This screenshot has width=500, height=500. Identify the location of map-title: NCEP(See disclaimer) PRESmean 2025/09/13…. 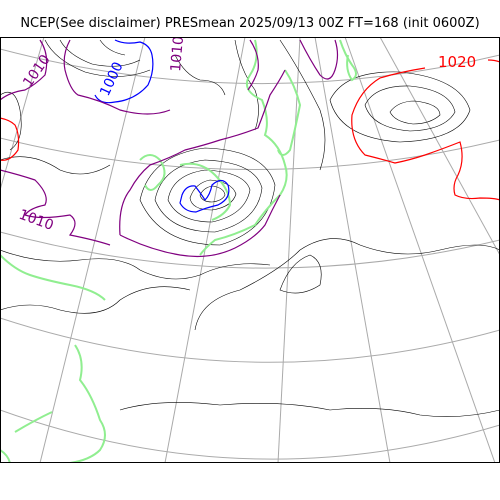
(250, 23).